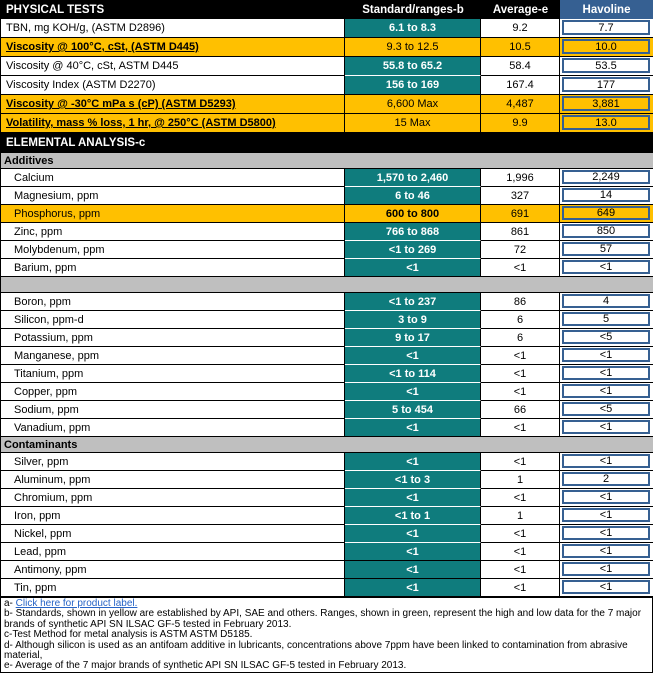 The width and height of the screenshot is (653, 673). What do you see at coordinates (520, 410) in the screenshot?
I see `average-cell: 66` at bounding box center [520, 410].